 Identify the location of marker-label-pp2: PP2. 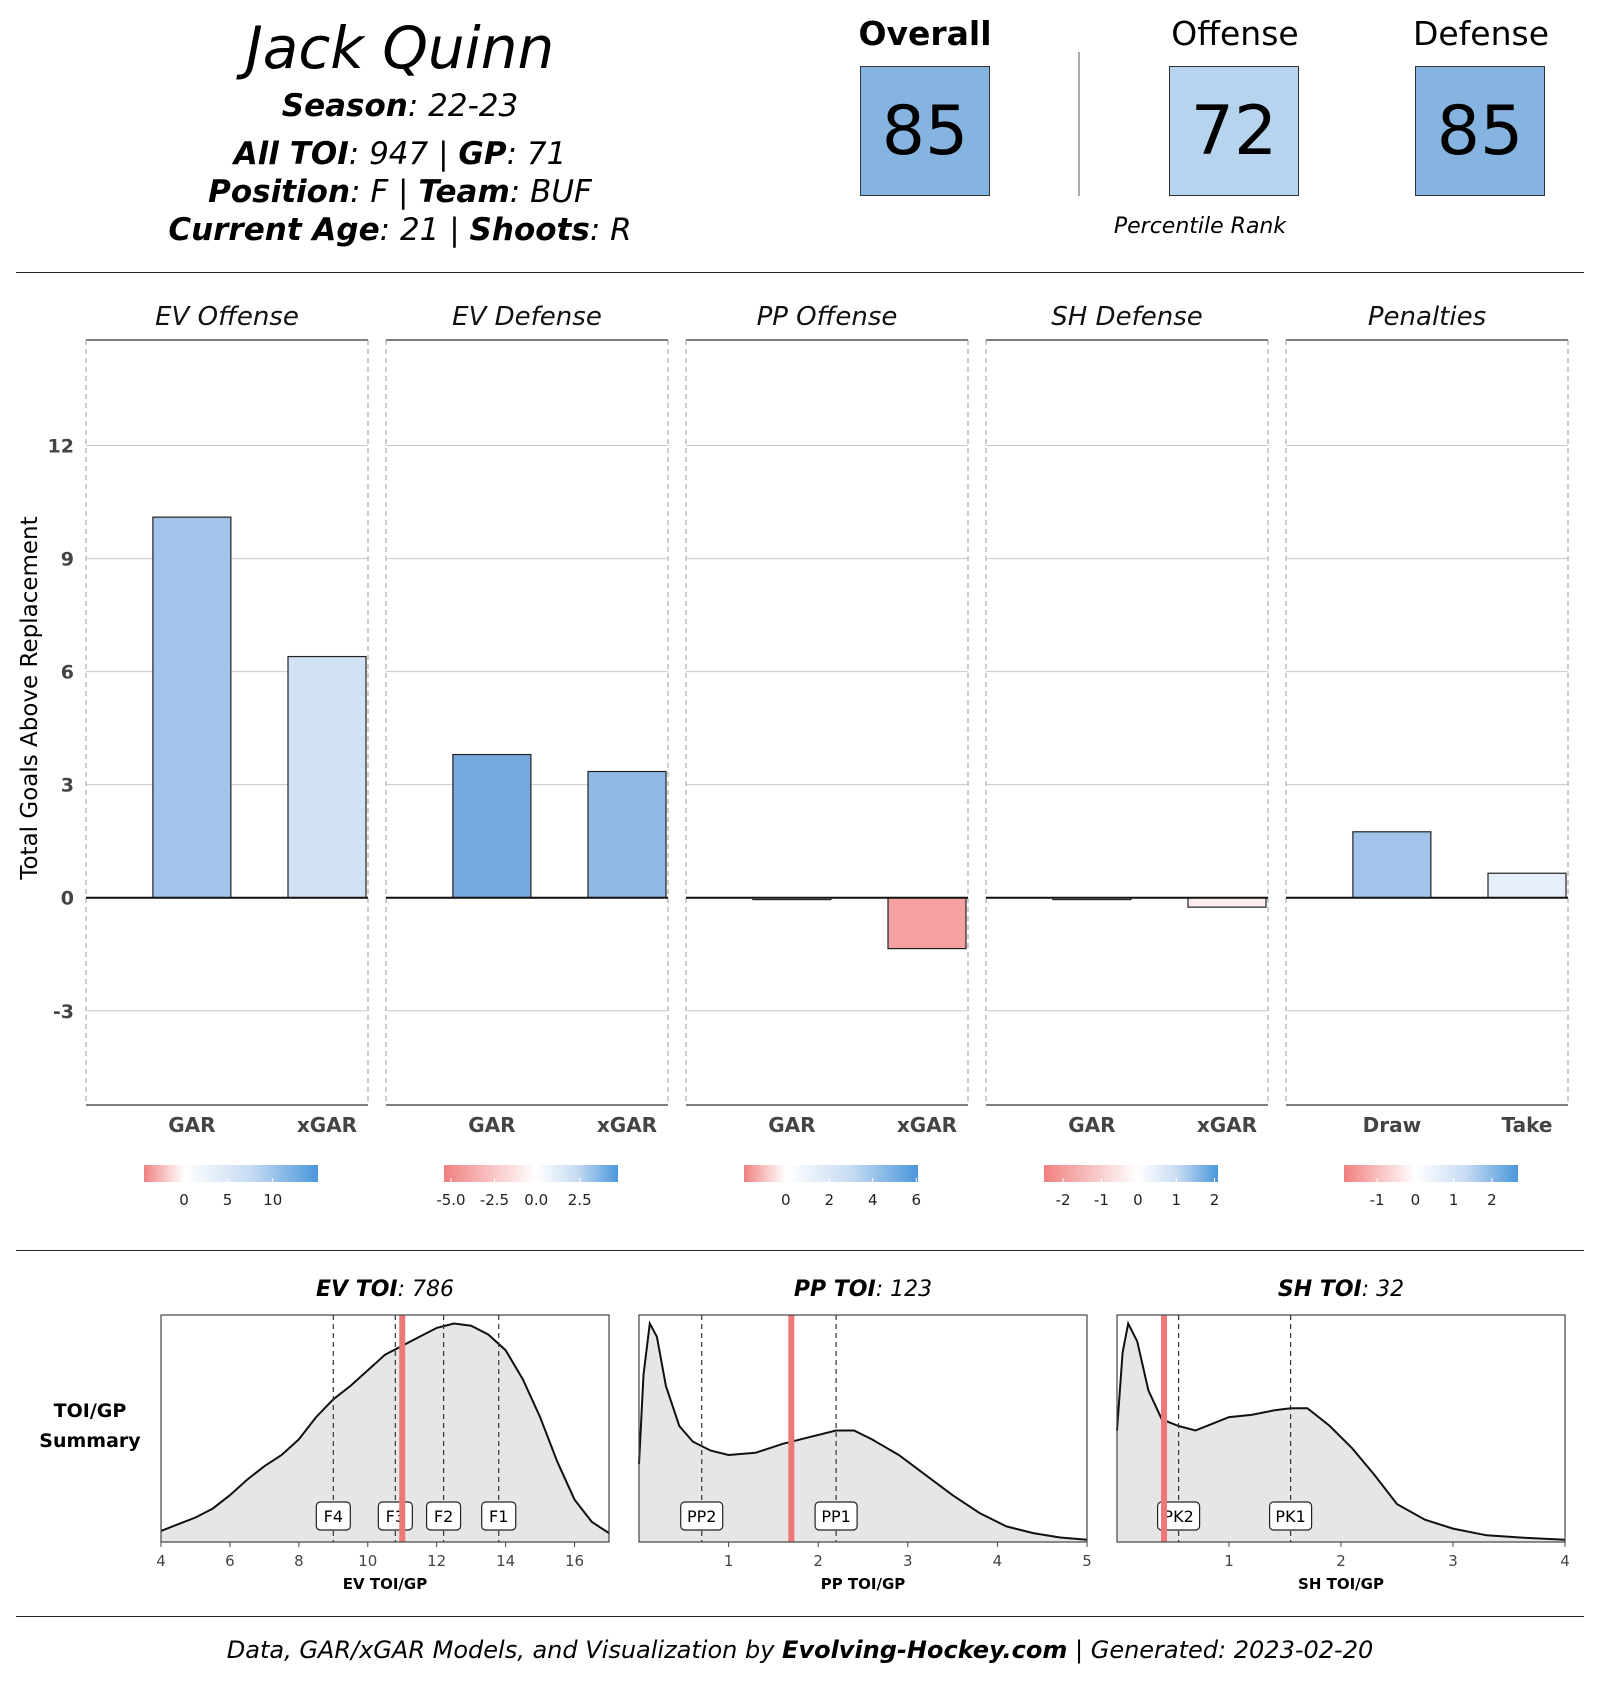
(701, 1516).